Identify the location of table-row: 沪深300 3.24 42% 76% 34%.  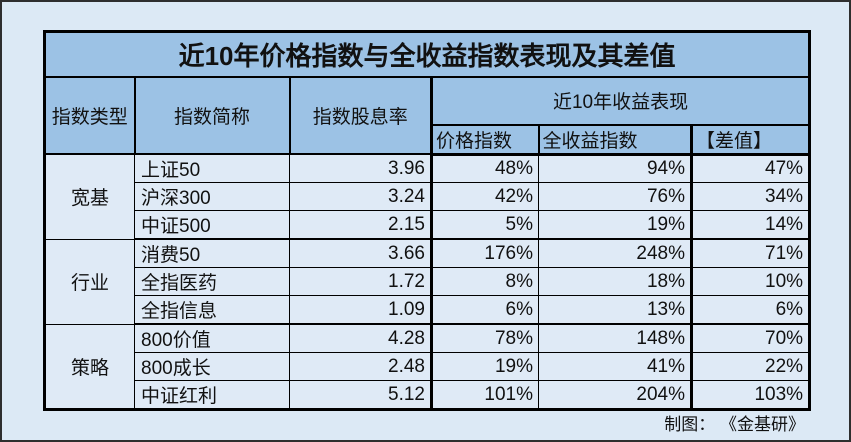
(428, 196).